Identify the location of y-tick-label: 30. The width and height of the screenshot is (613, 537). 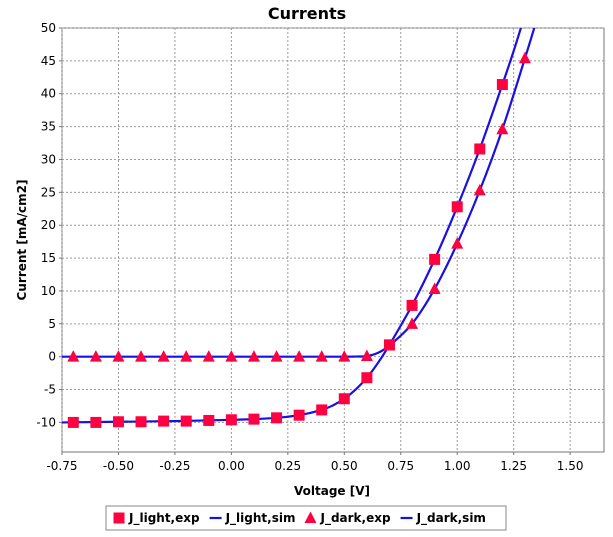
(48, 159).